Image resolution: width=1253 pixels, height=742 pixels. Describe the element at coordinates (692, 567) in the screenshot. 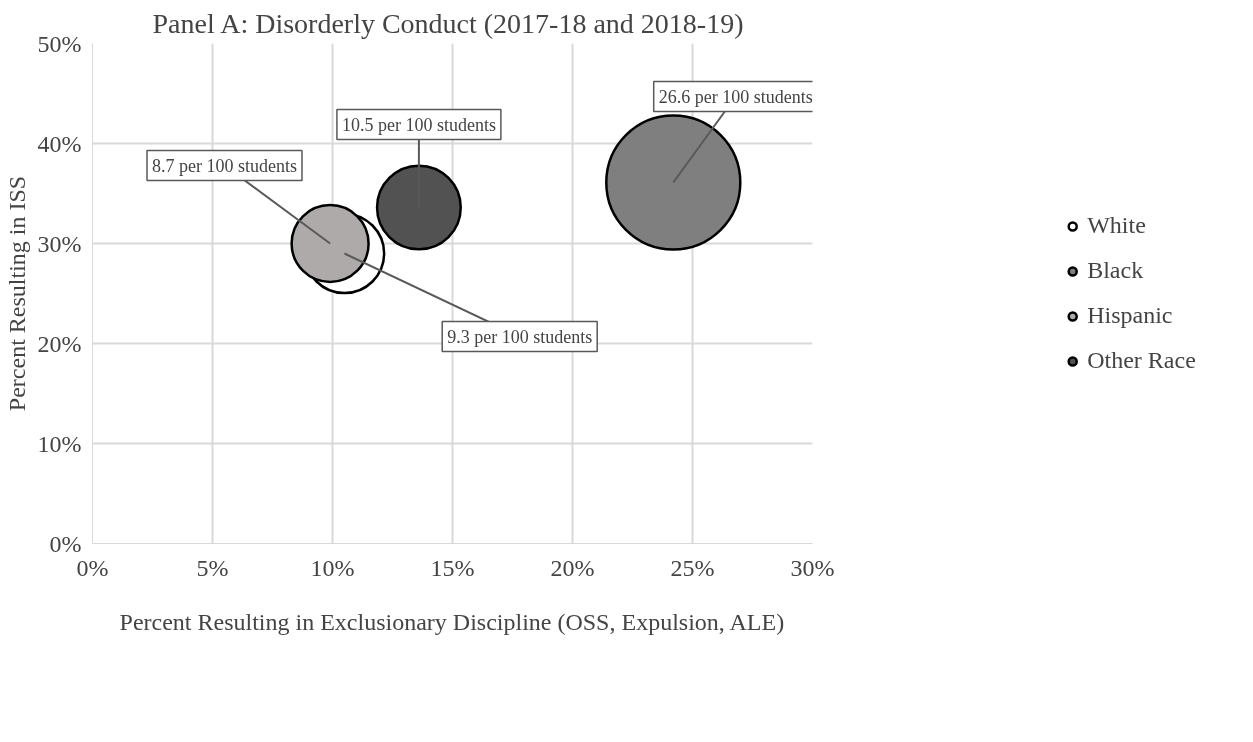

I see `x-tick-label: 25%` at that location.